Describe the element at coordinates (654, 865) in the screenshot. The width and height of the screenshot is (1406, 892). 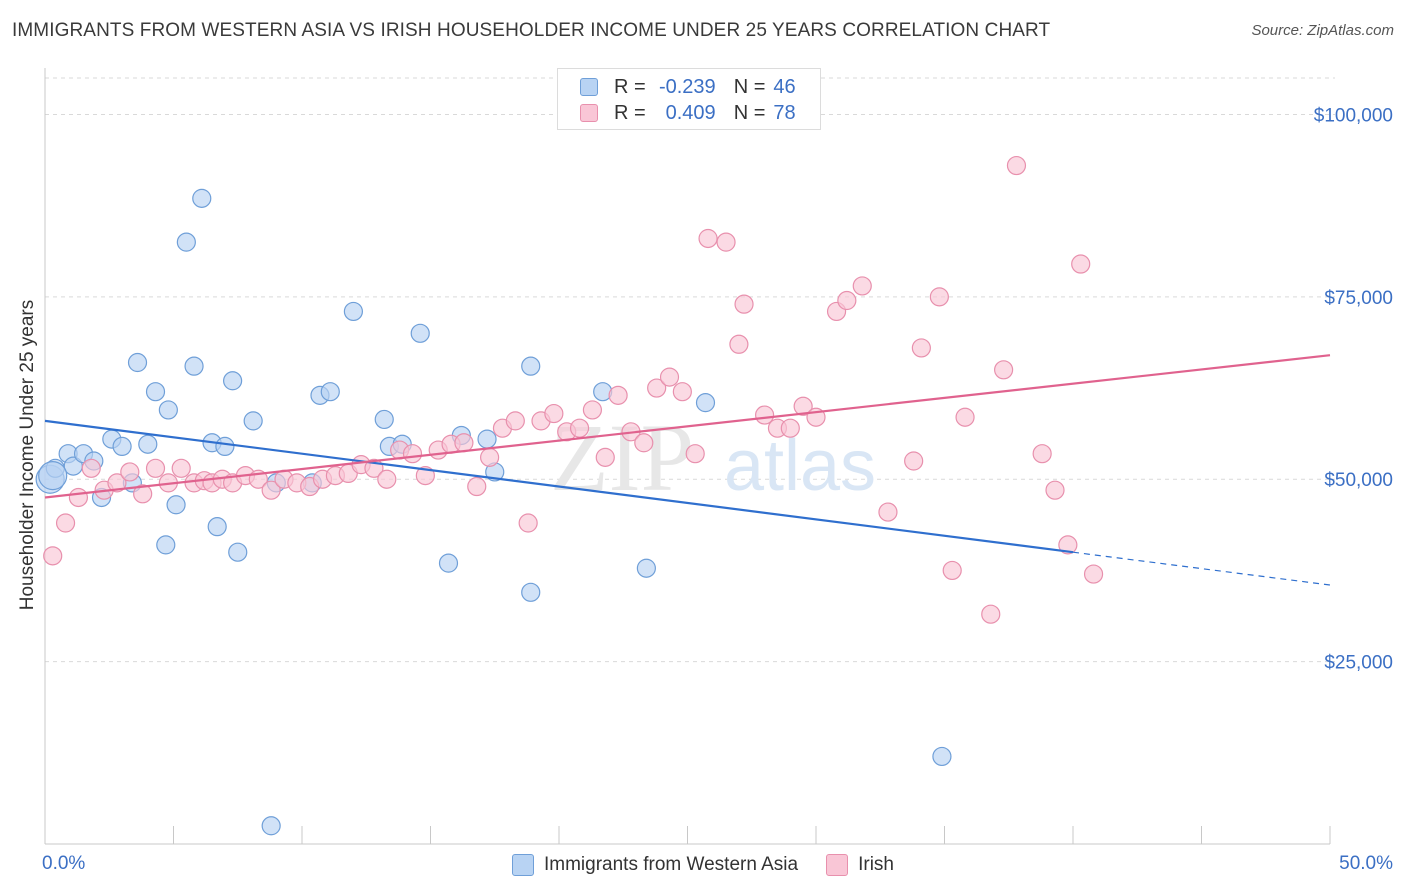
I see `legend-item-western-asia: Immigrants from Western Asia` at that location.